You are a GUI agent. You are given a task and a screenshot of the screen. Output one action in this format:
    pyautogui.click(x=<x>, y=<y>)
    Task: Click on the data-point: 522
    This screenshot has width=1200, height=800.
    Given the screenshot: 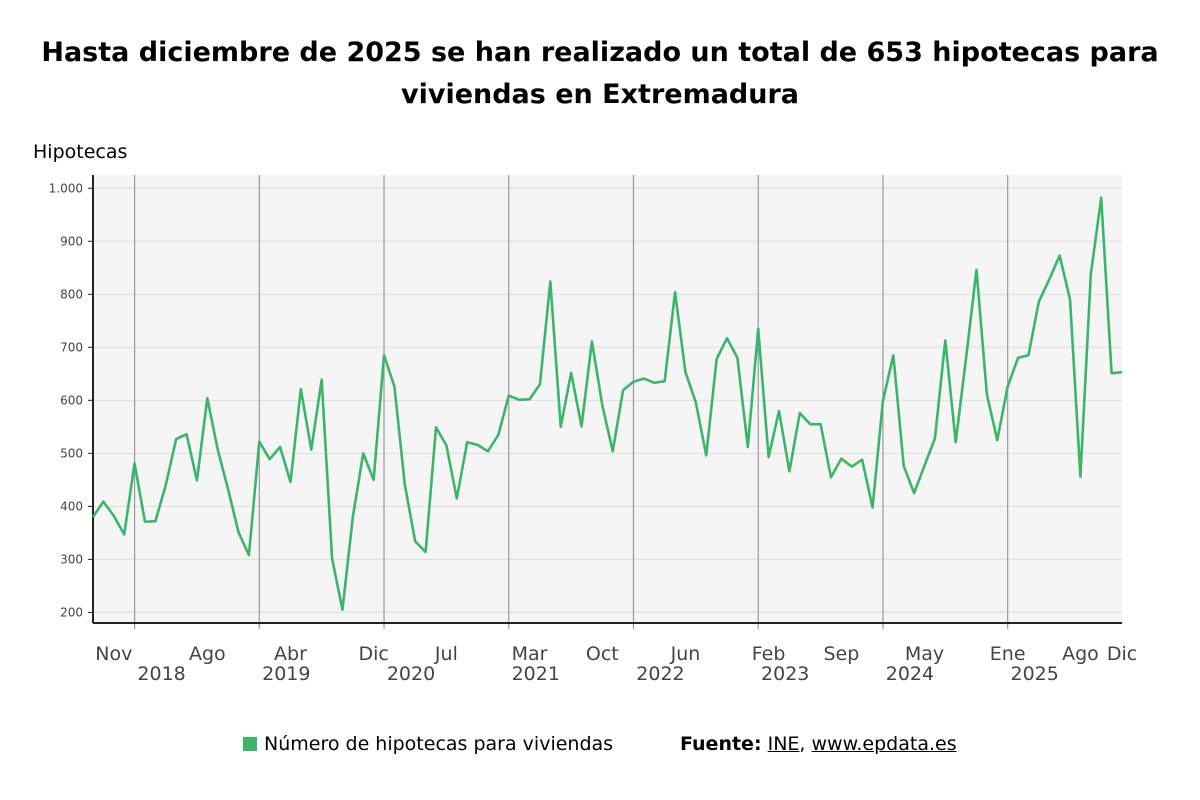 What is the action you would take?
    pyautogui.click(x=259, y=442)
    